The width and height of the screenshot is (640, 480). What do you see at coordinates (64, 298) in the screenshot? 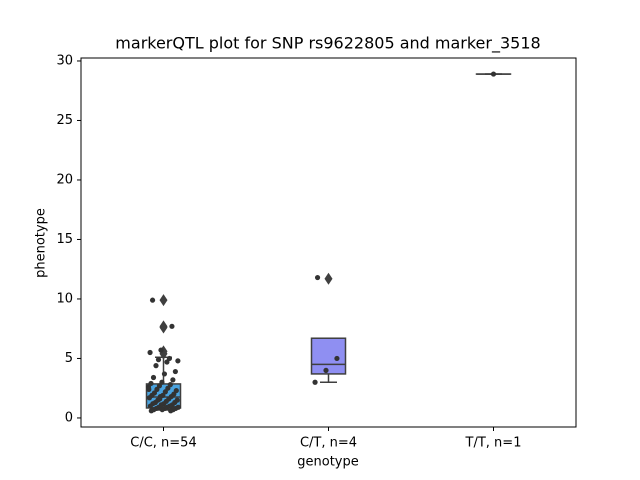
I see `y-tick-label: 10` at bounding box center [64, 298].